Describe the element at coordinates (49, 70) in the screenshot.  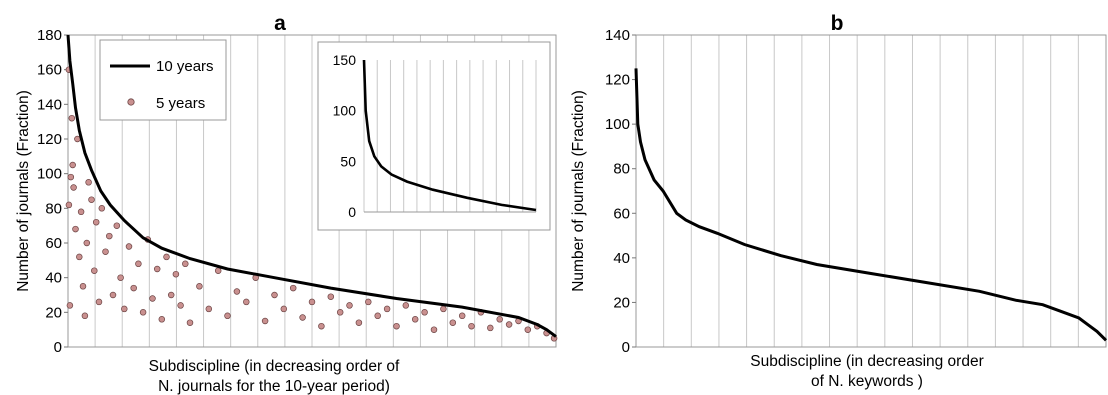
I see `y-tick-label: 160` at that location.